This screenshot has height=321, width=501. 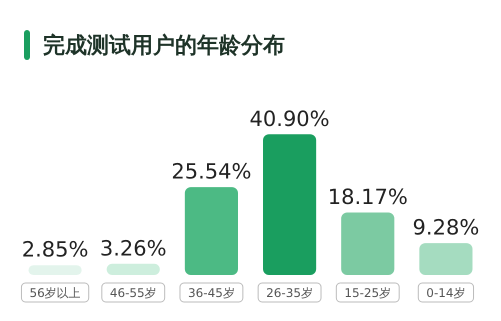 I want to click on x-tick-label: 36-45岁, so click(x=211, y=293).